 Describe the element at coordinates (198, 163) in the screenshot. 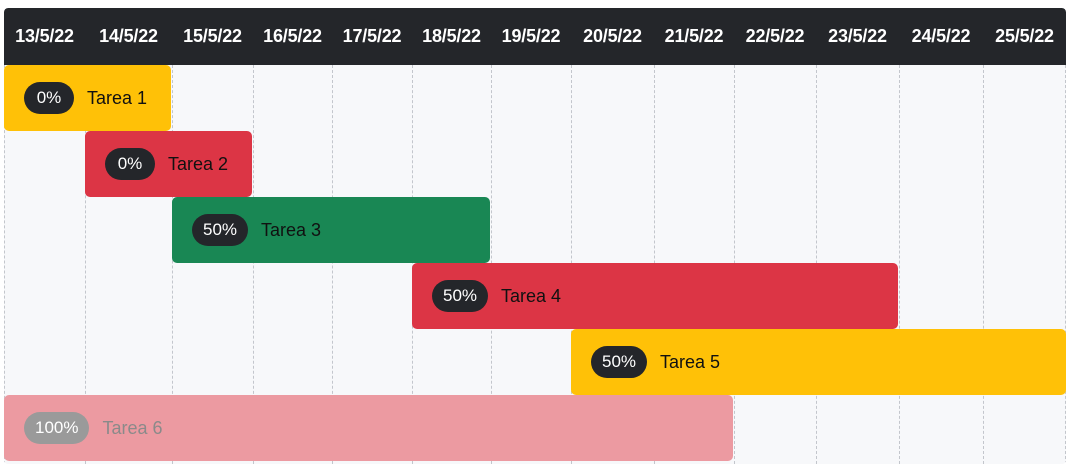

I see `task-name: Tarea 2` at that location.